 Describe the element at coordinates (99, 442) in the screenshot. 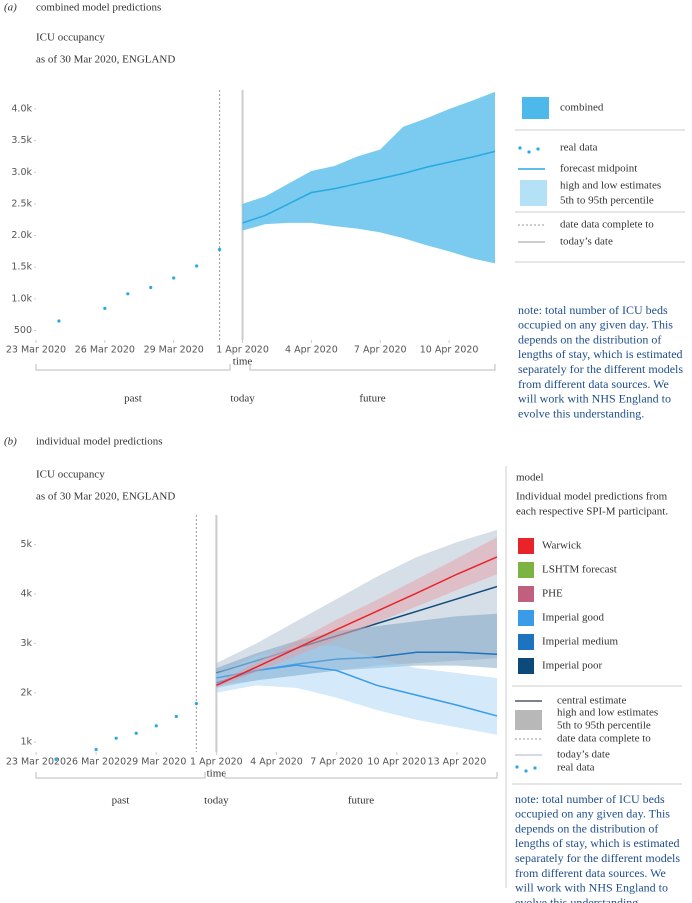

I see `panel-heading: individual model predictions` at that location.